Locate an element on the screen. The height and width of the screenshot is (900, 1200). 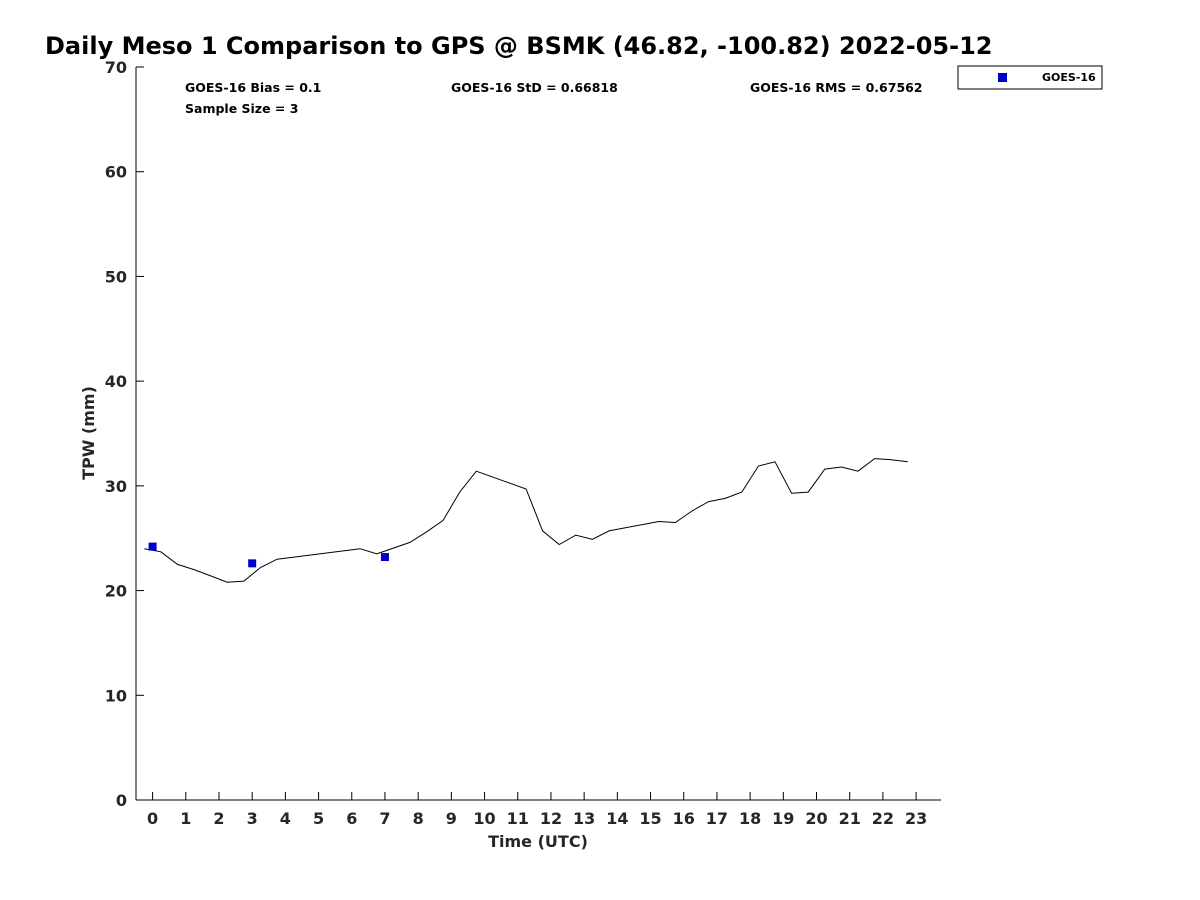
rms-stat: GOES-16 RMS = 0.67562 is located at coordinates (836, 87).